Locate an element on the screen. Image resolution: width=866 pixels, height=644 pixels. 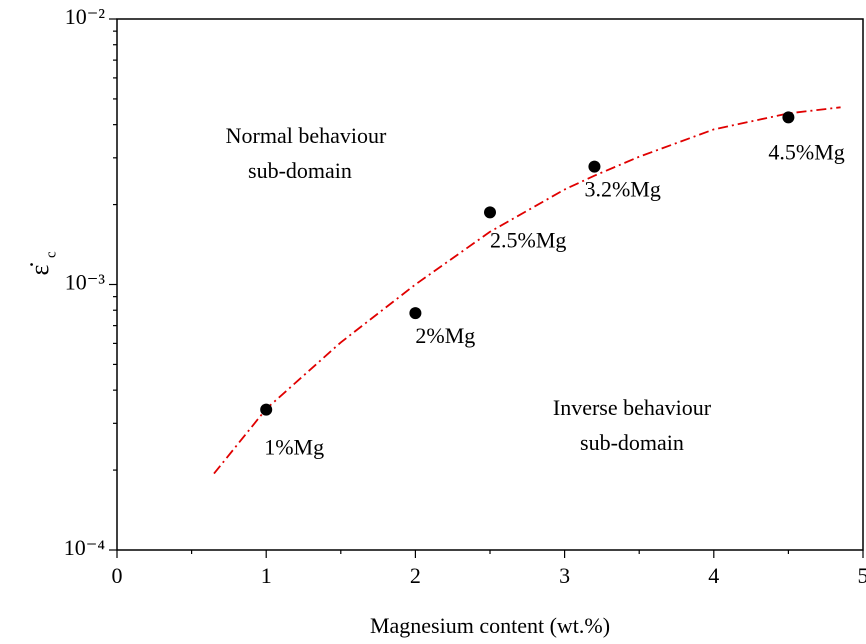
y-tick-label: 10⁻³ is located at coordinates (85, 282).